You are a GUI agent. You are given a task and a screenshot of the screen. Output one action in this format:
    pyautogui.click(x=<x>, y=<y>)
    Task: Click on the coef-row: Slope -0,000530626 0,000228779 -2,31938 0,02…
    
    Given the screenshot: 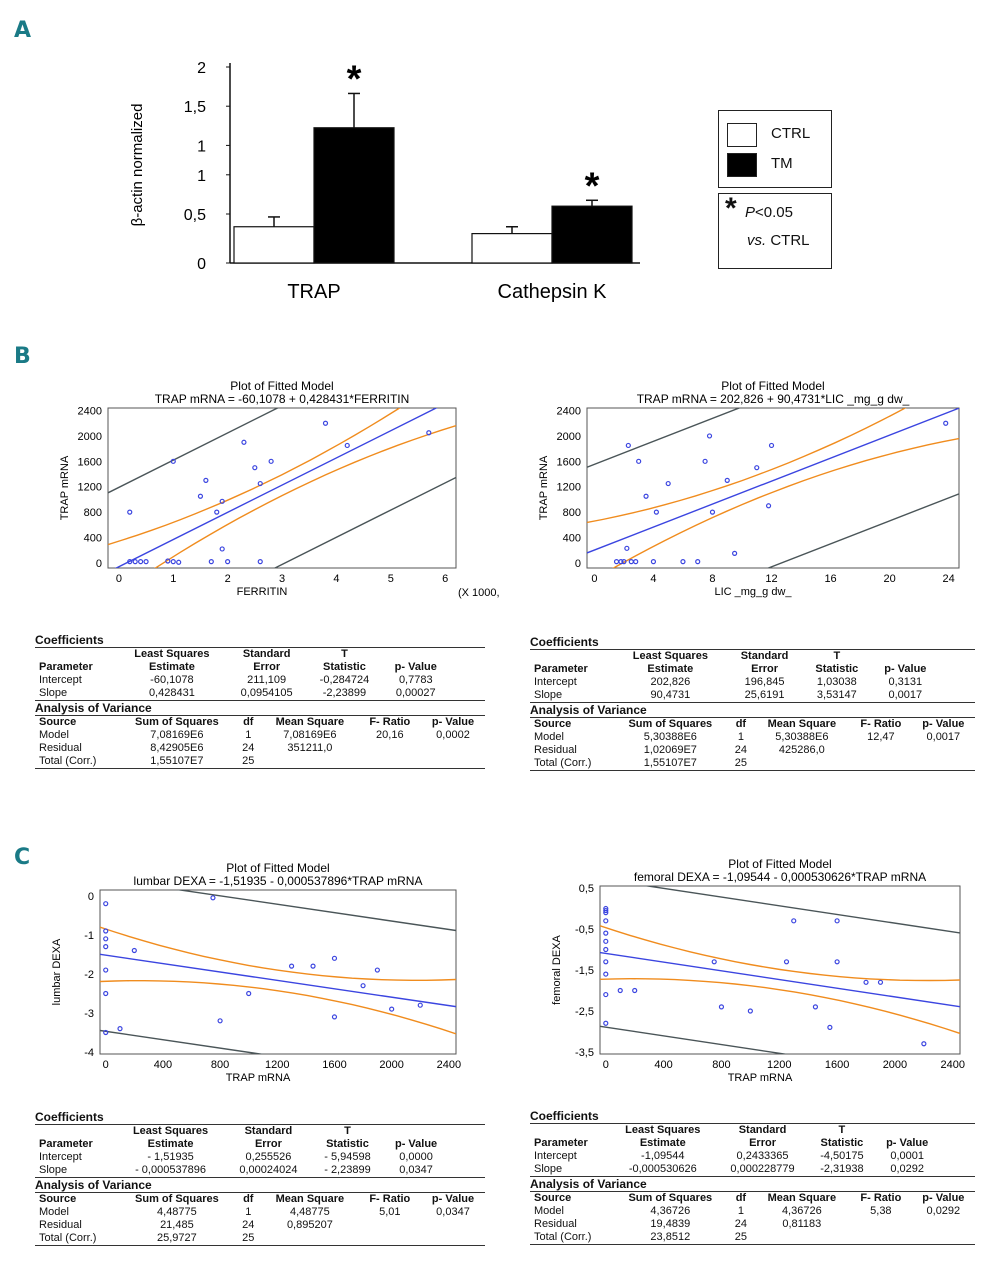 What is the action you would take?
    pyautogui.click(x=734, y=1169)
    